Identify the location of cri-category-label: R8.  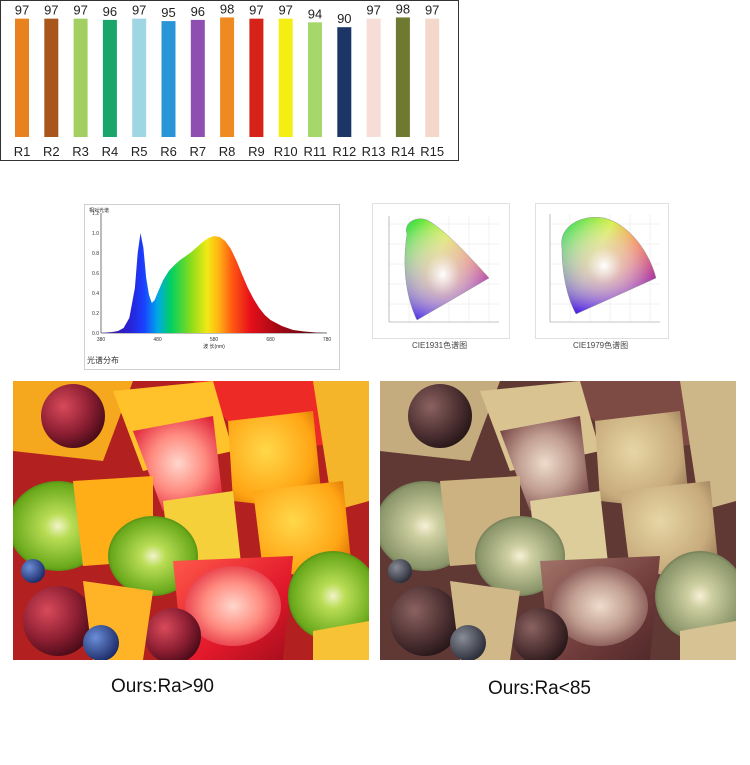
(227, 151).